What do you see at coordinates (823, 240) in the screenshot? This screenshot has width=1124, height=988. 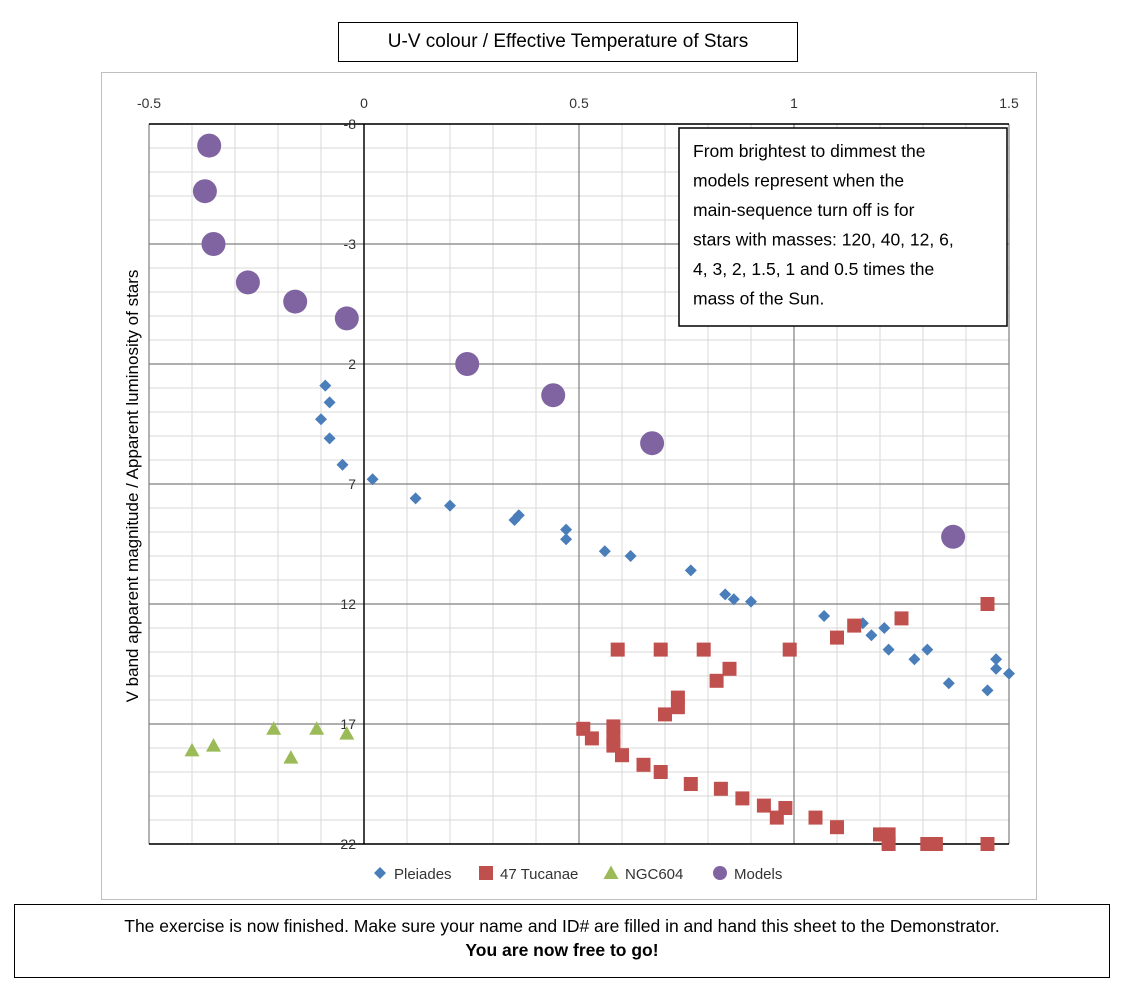 I see `annotation-line: stars with masses: 120, 40, 12, 6,` at bounding box center [823, 240].